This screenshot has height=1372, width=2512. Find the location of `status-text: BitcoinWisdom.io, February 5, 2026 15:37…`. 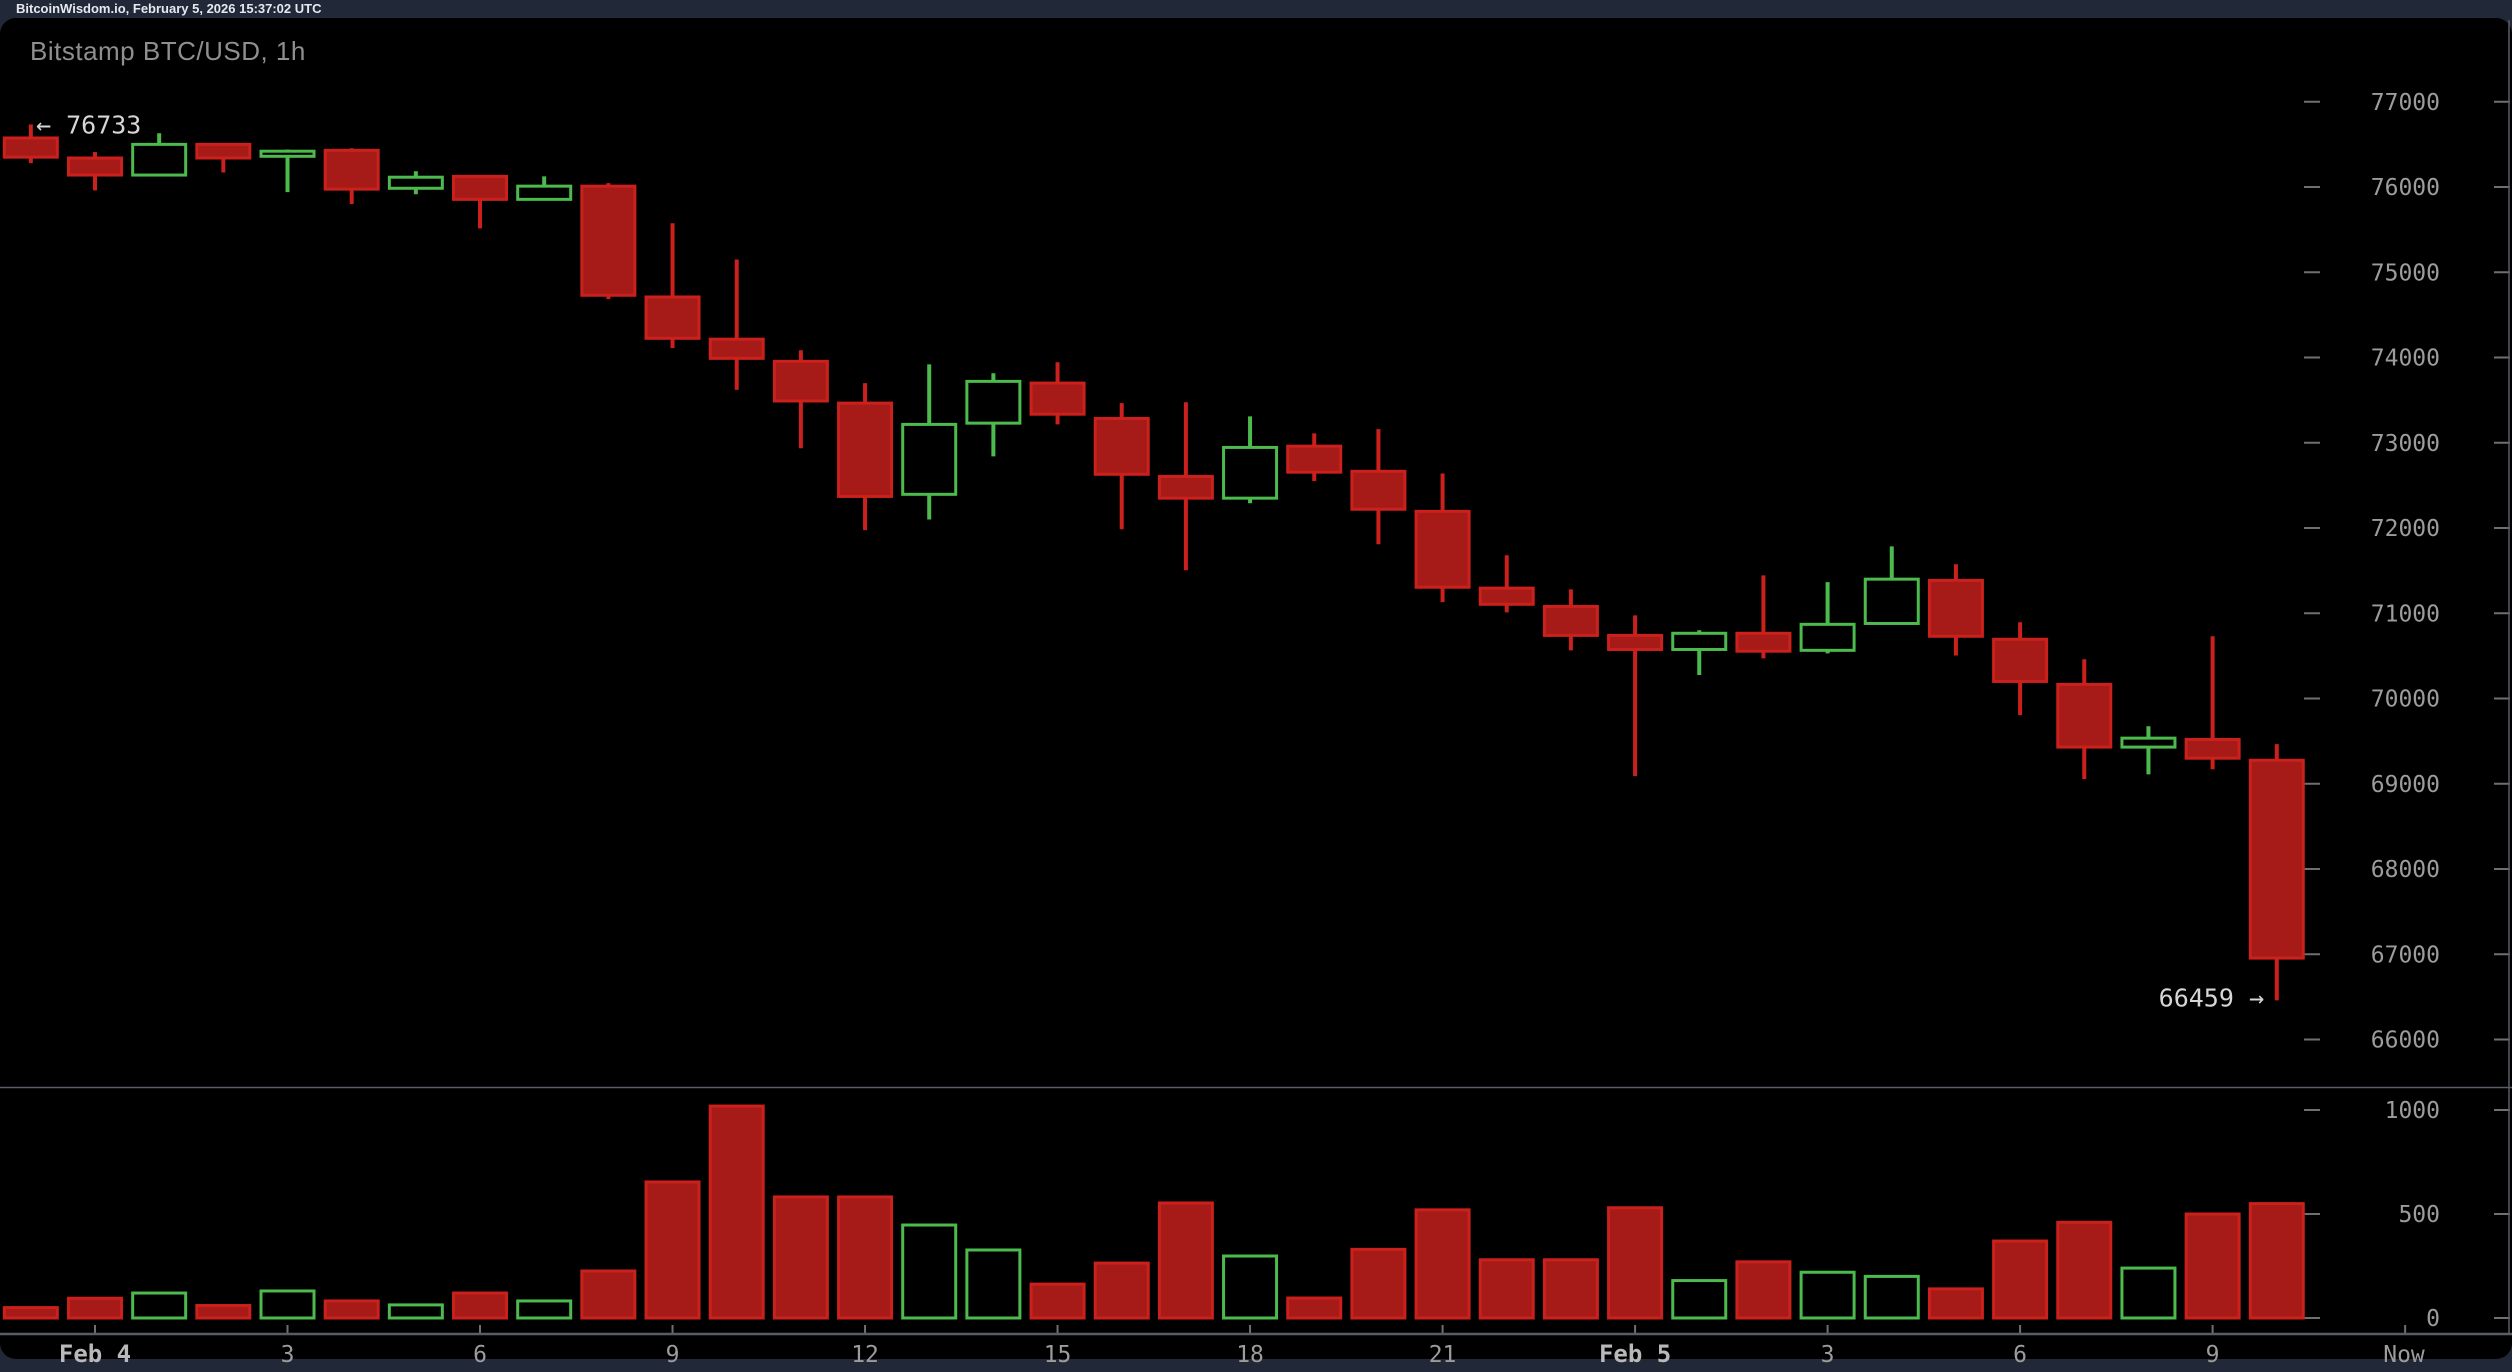

status-text: BitcoinWisdom.io, February 5, 2026 15:37… is located at coordinates (169, 8).